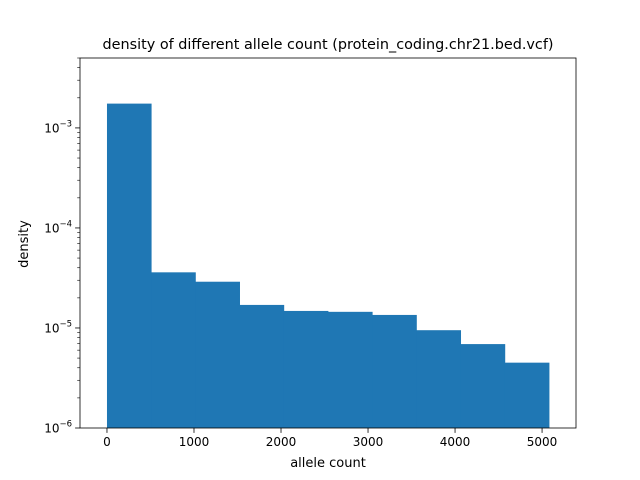 The image size is (640, 480). What do you see at coordinates (58, 127) in the screenshot?
I see `y-tick-label: 10⁻³` at bounding box center [58, 127].